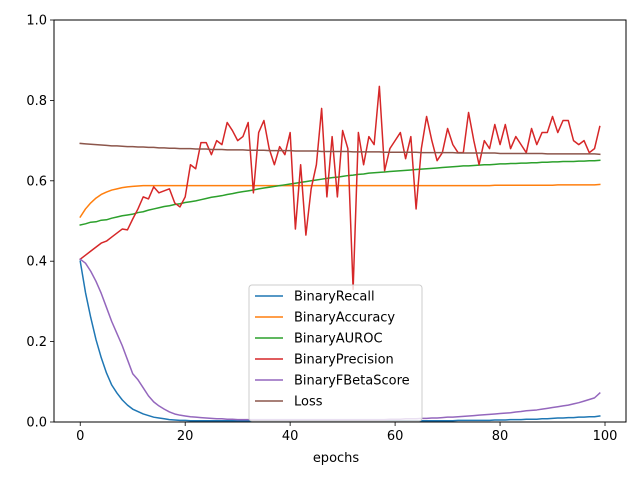  Describe the element at coordinates (80, 436) in the screenshot. I see `x-tick-label: 0` at that location.